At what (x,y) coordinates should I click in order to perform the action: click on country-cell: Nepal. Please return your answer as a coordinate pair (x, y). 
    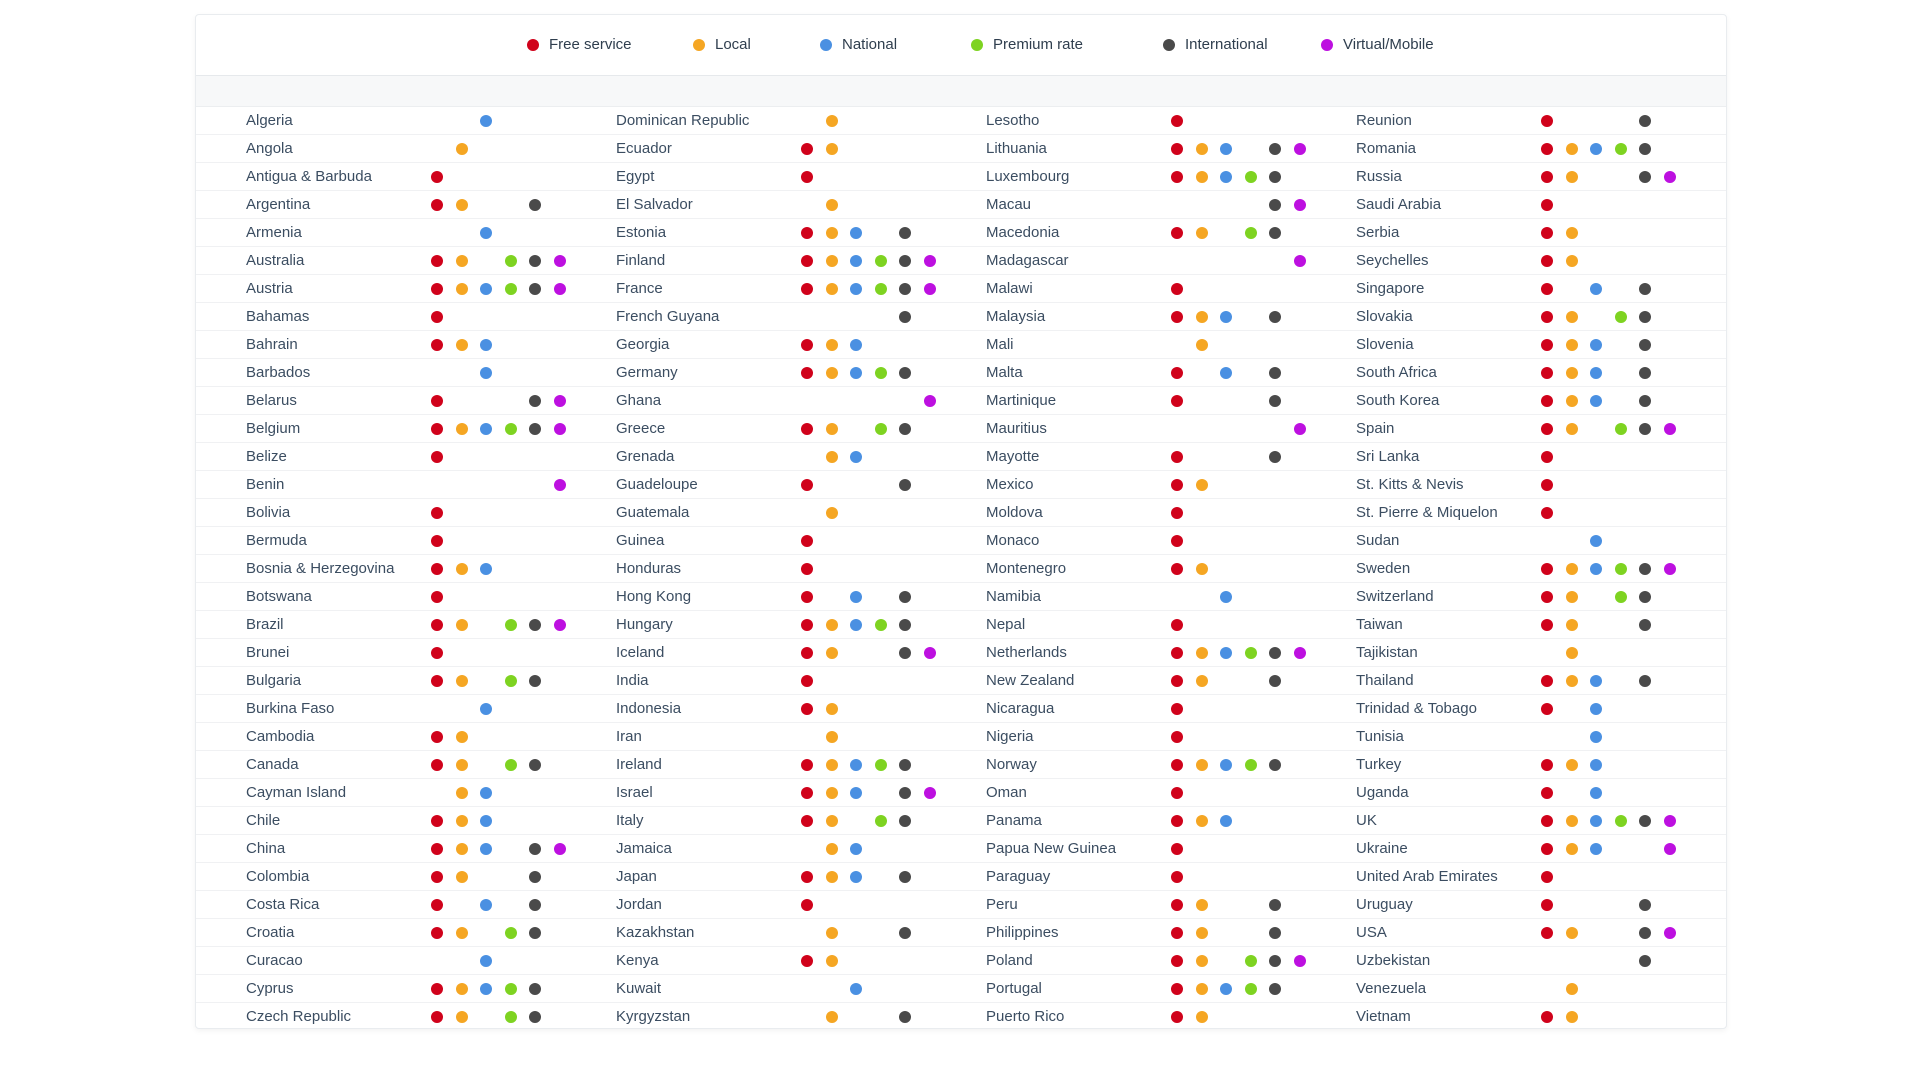
    Looking at the image, I should click on (1121, 624).